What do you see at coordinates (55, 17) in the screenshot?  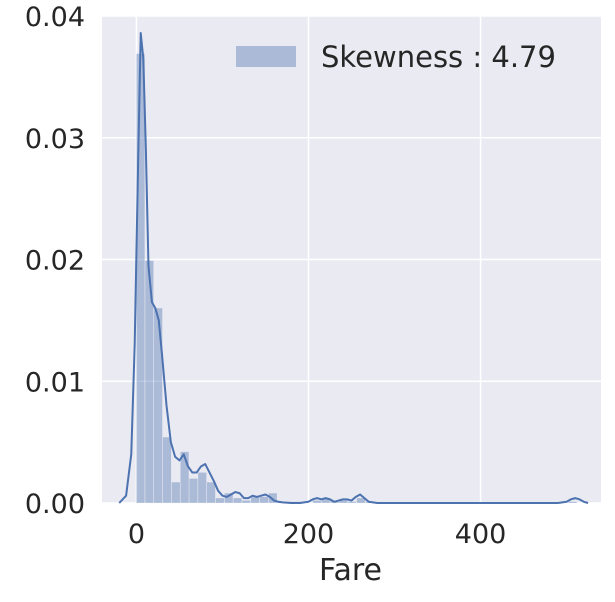 I see `y-tick-label: 0.04` at bounding box center [55, 17].